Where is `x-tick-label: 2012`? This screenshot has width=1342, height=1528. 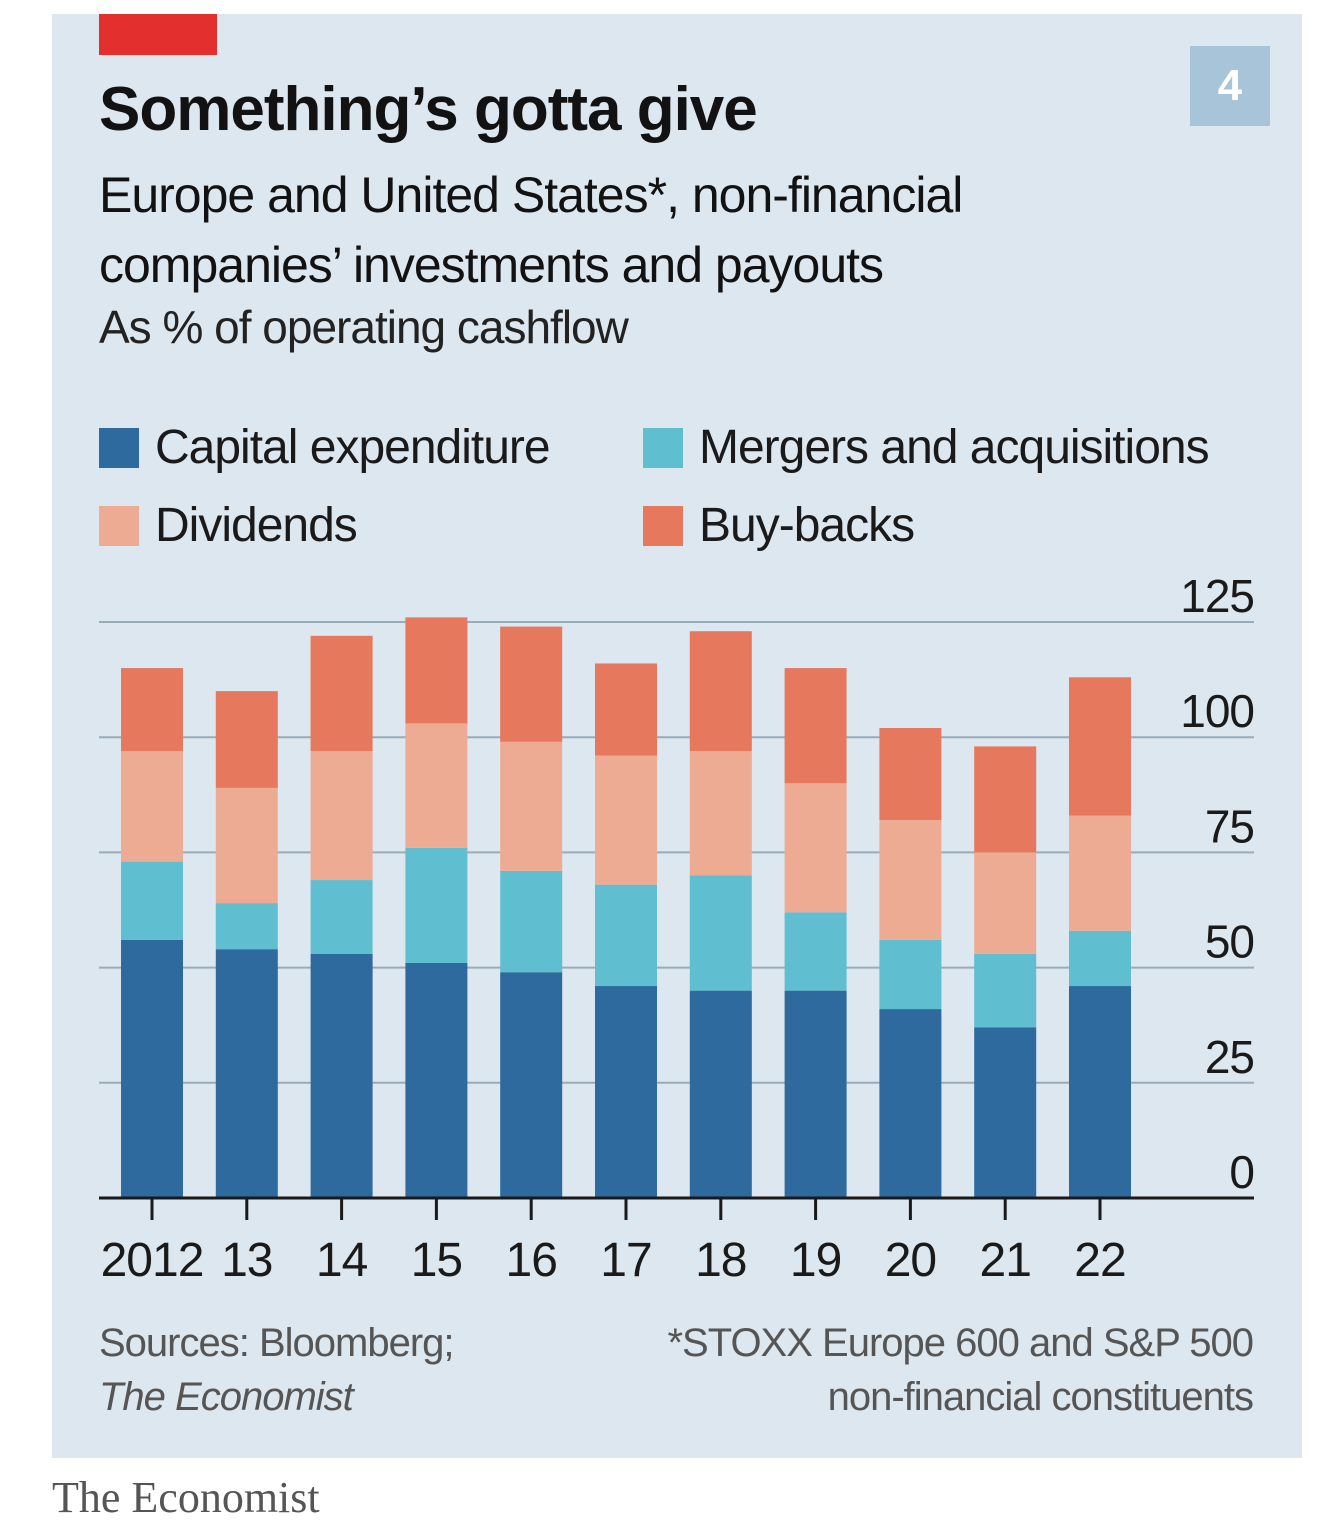
x-tick-label: 2012 is located at coordinates (152, 1260).